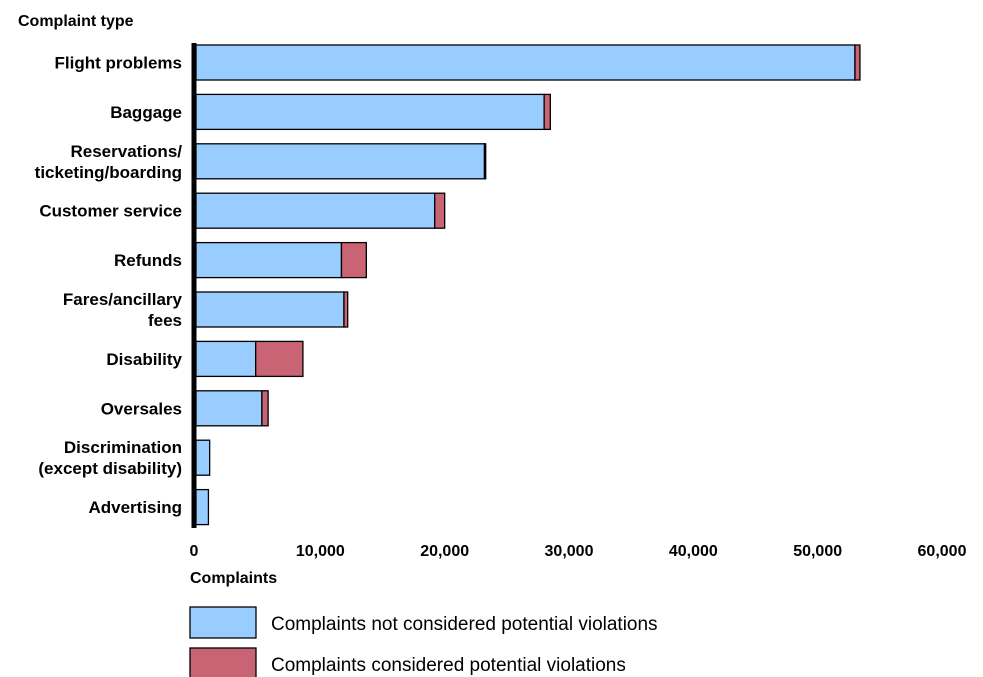 This screenshot has height=677, width=983. What do you see at coordinates (141, 408) in the screenshot?
I see `category-label: Oversales` at bounding box center [141, 408].